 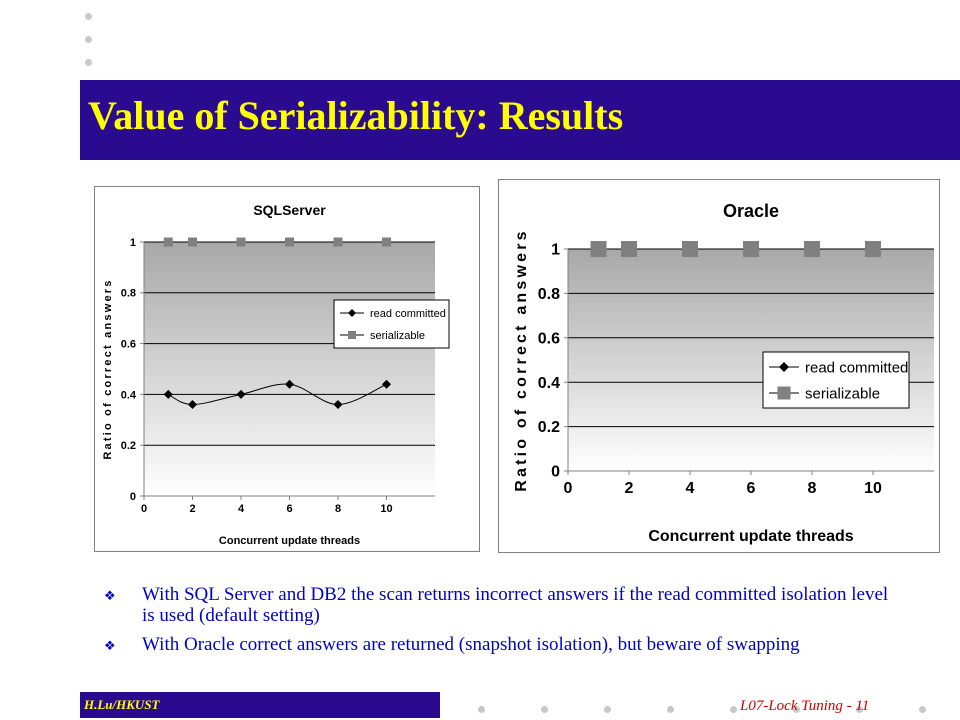 I want to click on footer-bar, so click(x=260, y=705).